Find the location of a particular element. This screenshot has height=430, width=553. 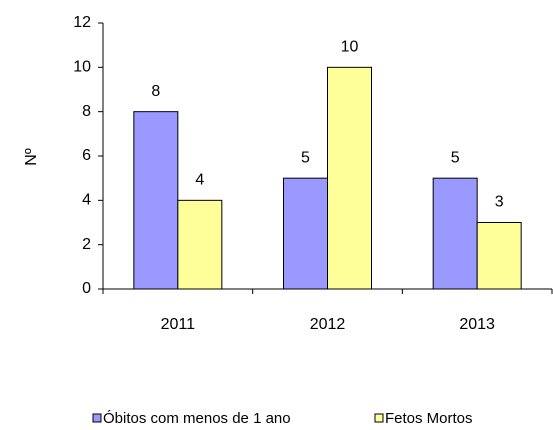

y-tick-label: 4 is located at coordinates (86, 200).